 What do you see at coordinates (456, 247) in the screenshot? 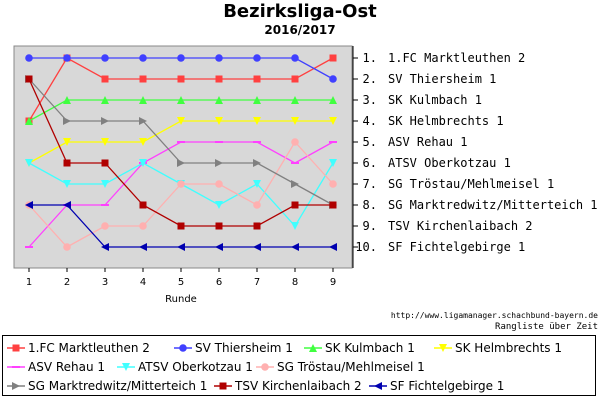
I see `rank-team-label: SF Fichtelgebirge 1` at bounding box center [456, 247].